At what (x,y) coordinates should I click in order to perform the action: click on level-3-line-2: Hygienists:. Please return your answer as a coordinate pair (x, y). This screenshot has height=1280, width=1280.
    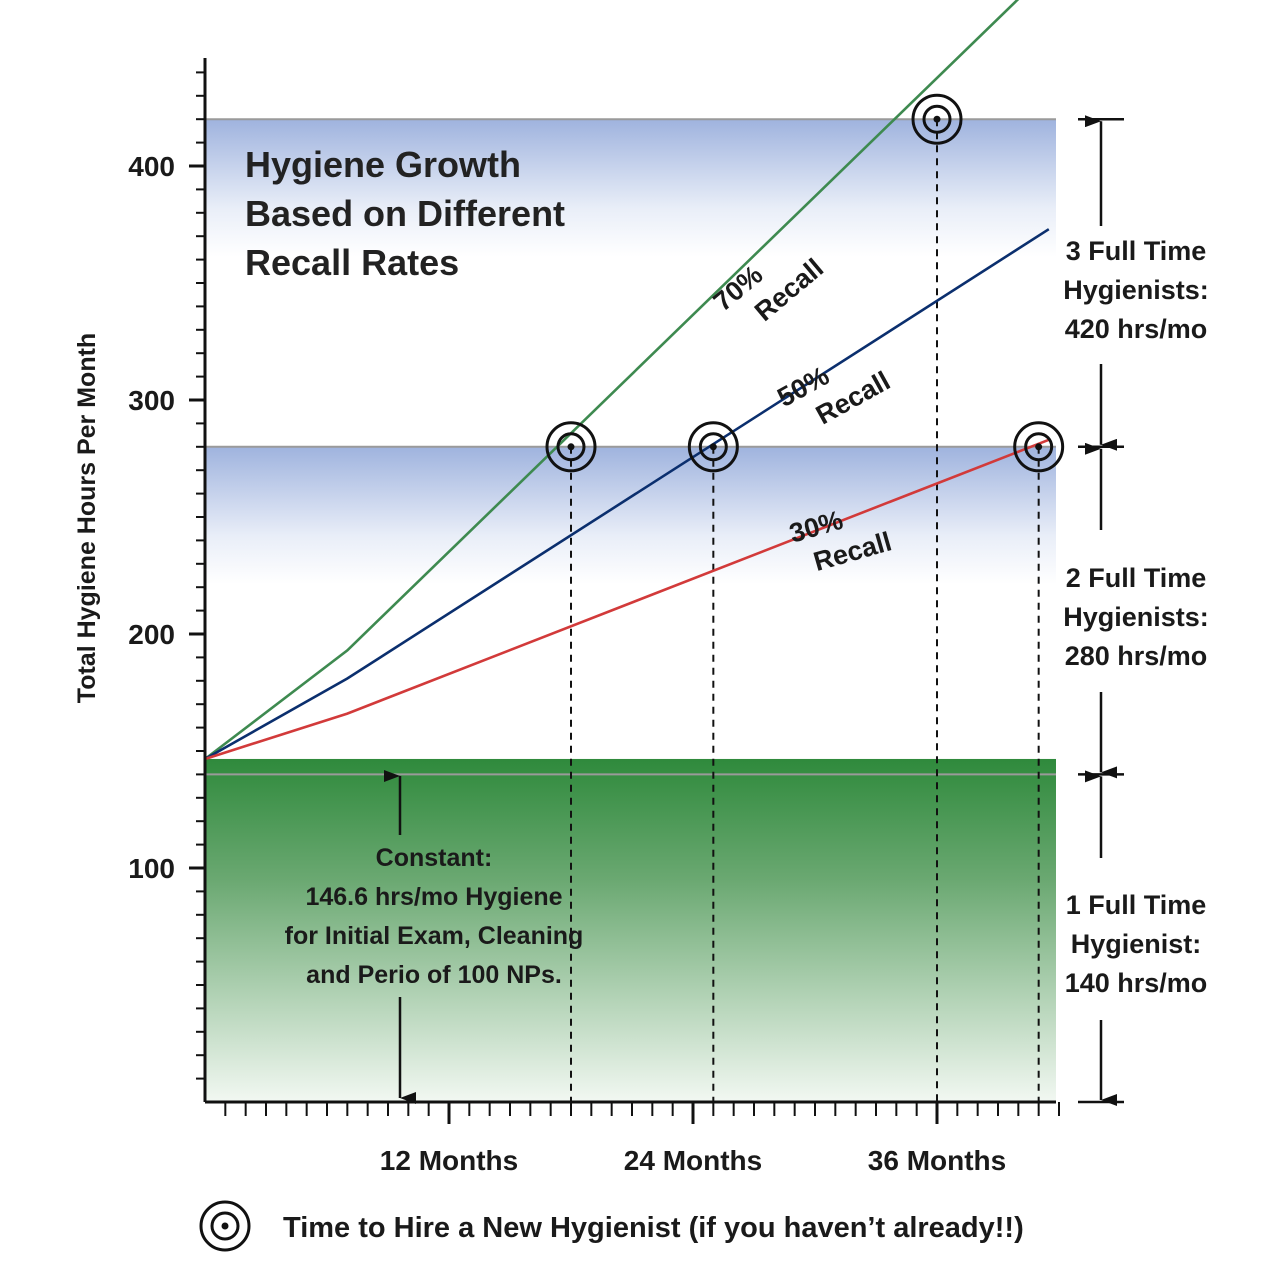
    Looking at the image, I should click on (1136, 290).